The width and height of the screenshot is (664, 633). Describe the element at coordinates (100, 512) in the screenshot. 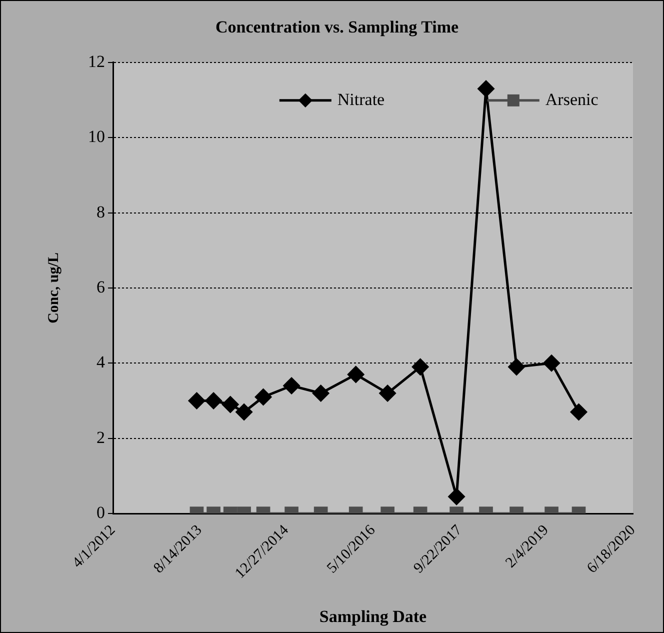

I see `y-tick-label: 0` at that location.